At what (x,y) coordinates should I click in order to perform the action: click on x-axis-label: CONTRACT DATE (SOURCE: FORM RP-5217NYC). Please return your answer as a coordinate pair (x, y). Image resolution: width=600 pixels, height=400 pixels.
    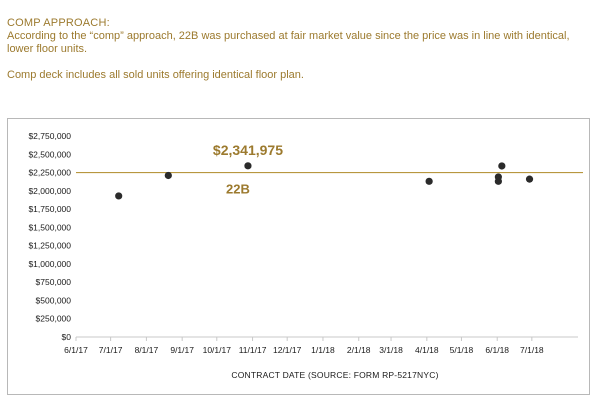
    Looking at the image, I should click on (334, 375).